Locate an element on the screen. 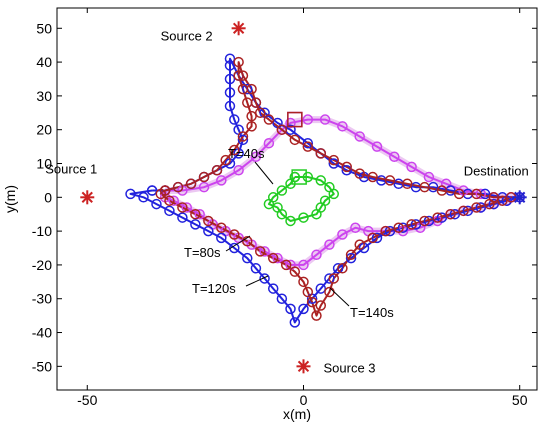  x-tick-label: -50 is located at coordinates (87, 400).